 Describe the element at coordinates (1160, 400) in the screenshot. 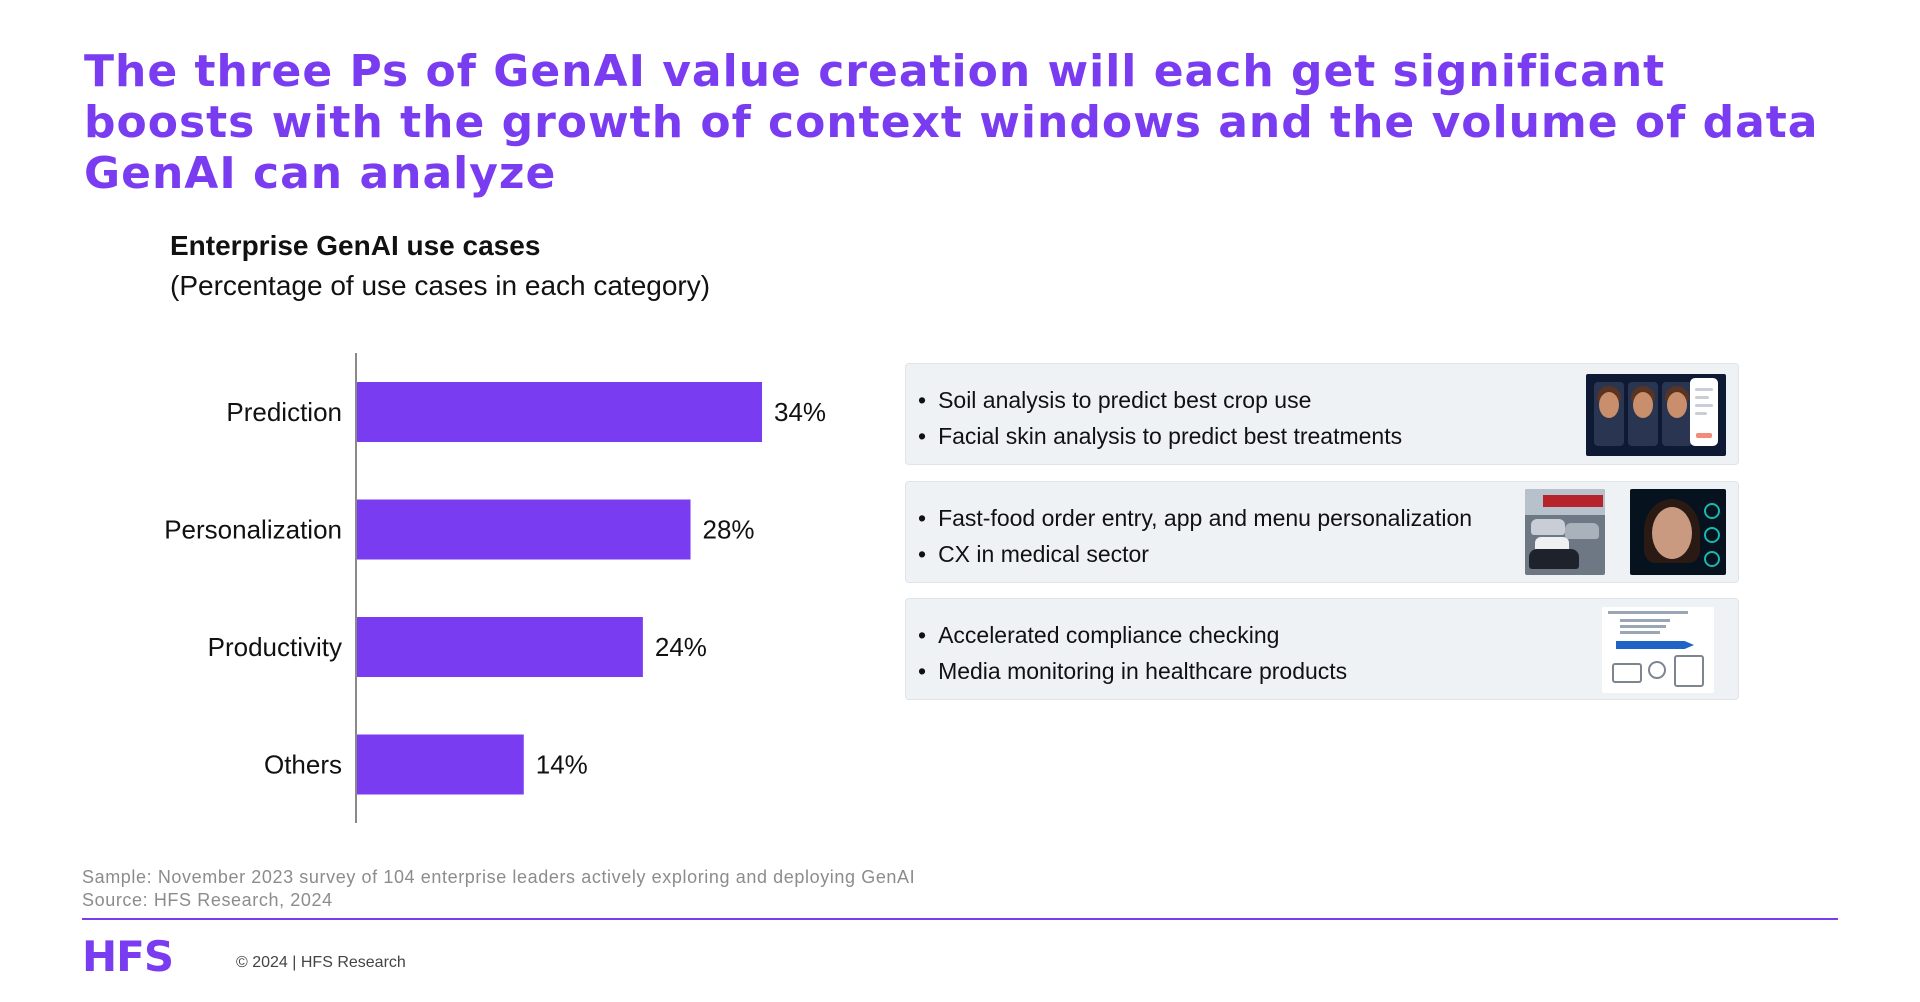

I see `use-case-item: Soil analysis to predict best crop use` at that location.